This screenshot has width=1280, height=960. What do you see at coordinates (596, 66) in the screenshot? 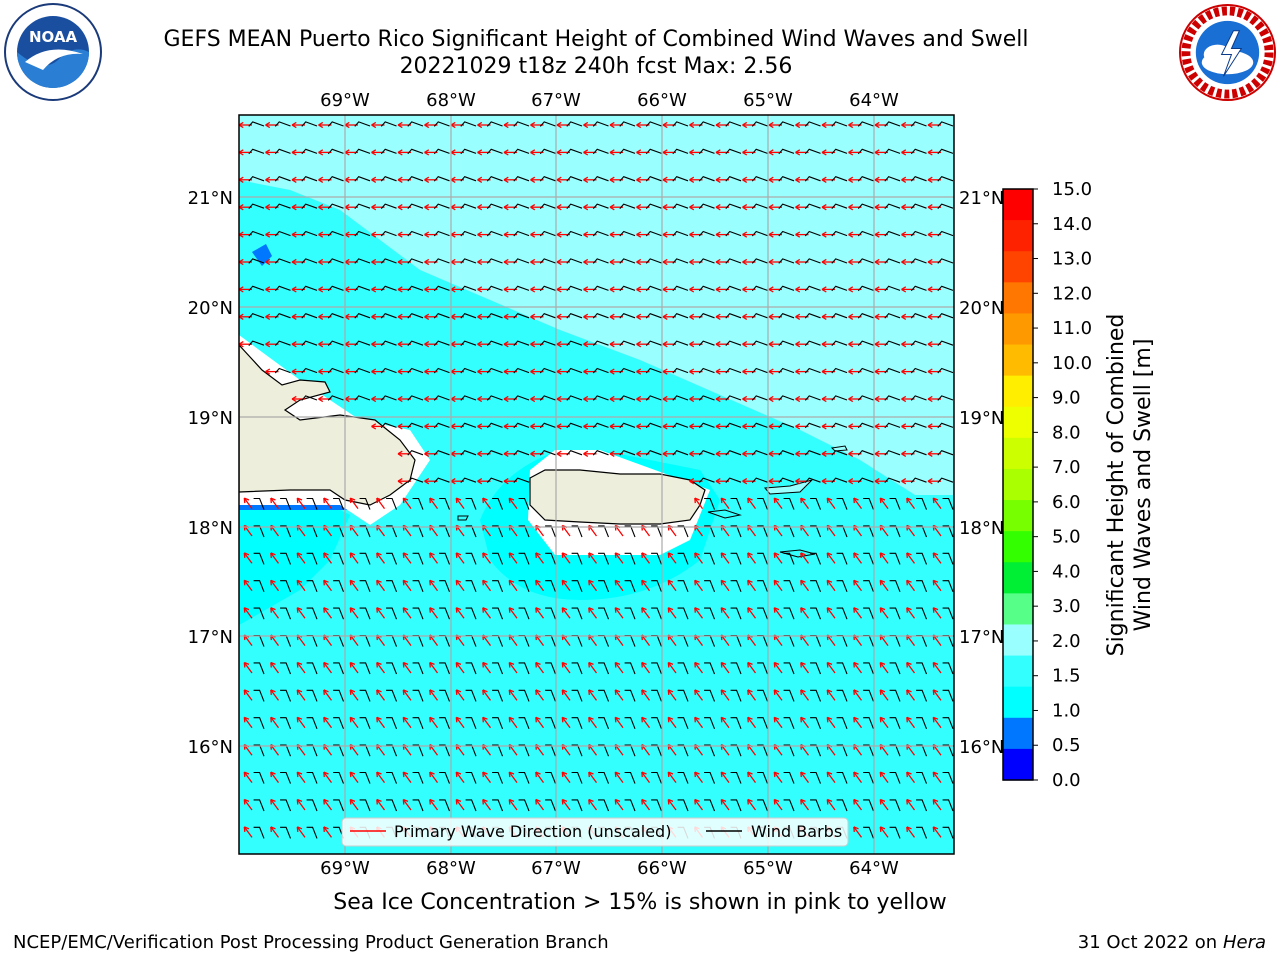
I see `chart-subtitle: 20221029 t18z 240h fcst Max: 2.56` at bounding box center [596, 66].